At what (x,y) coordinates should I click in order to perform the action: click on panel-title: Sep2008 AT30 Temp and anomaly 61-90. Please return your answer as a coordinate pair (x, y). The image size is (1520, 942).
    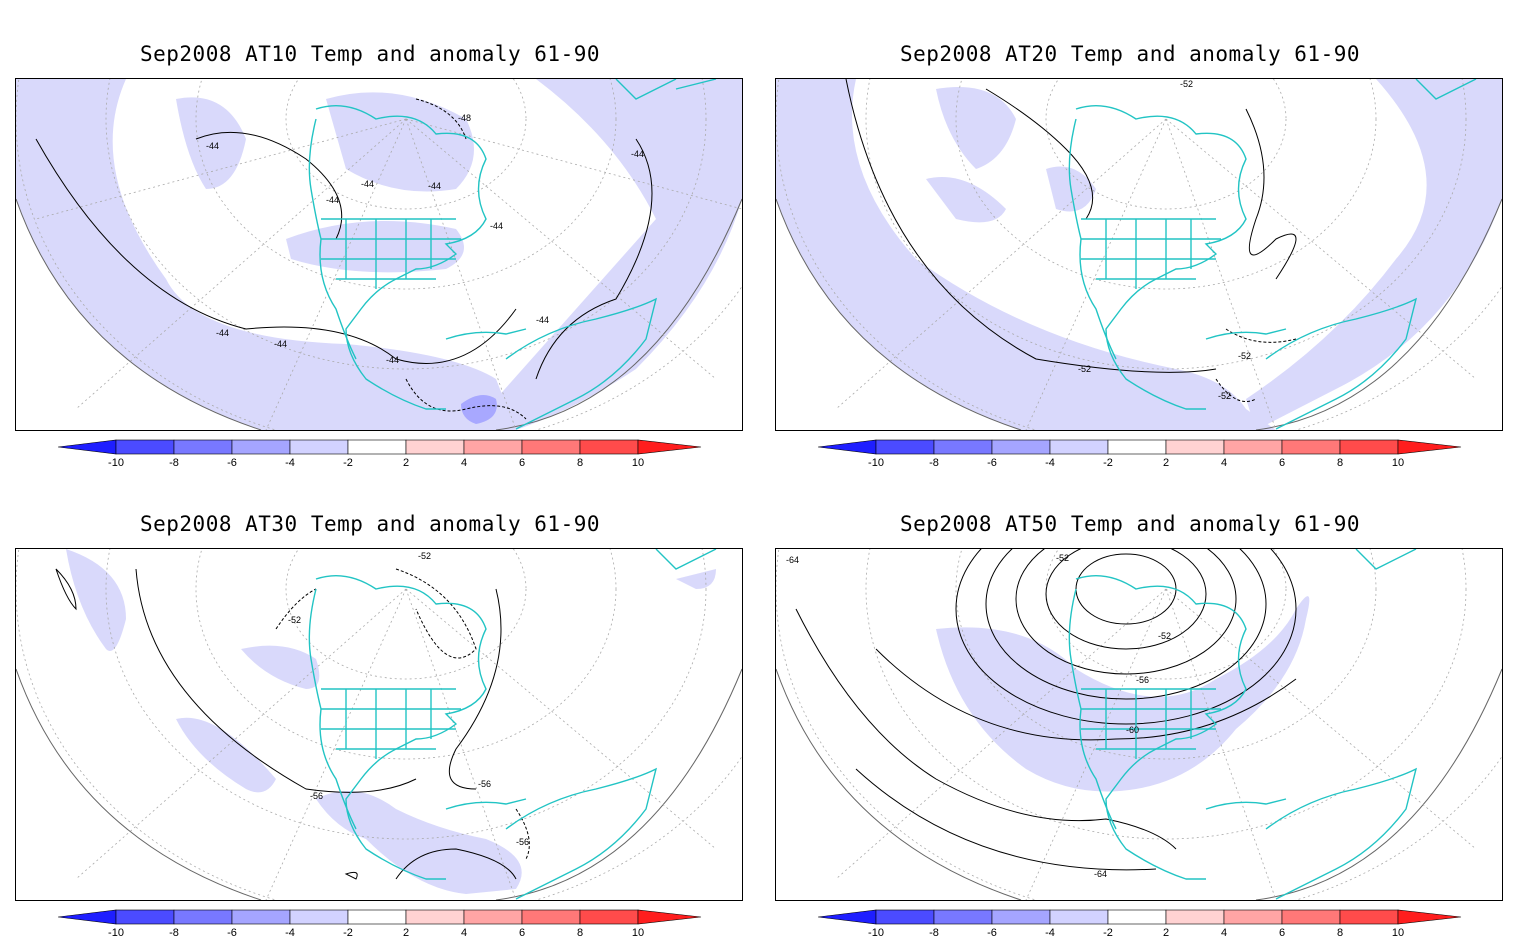
    Looking at the image, I should click on (369, 524).